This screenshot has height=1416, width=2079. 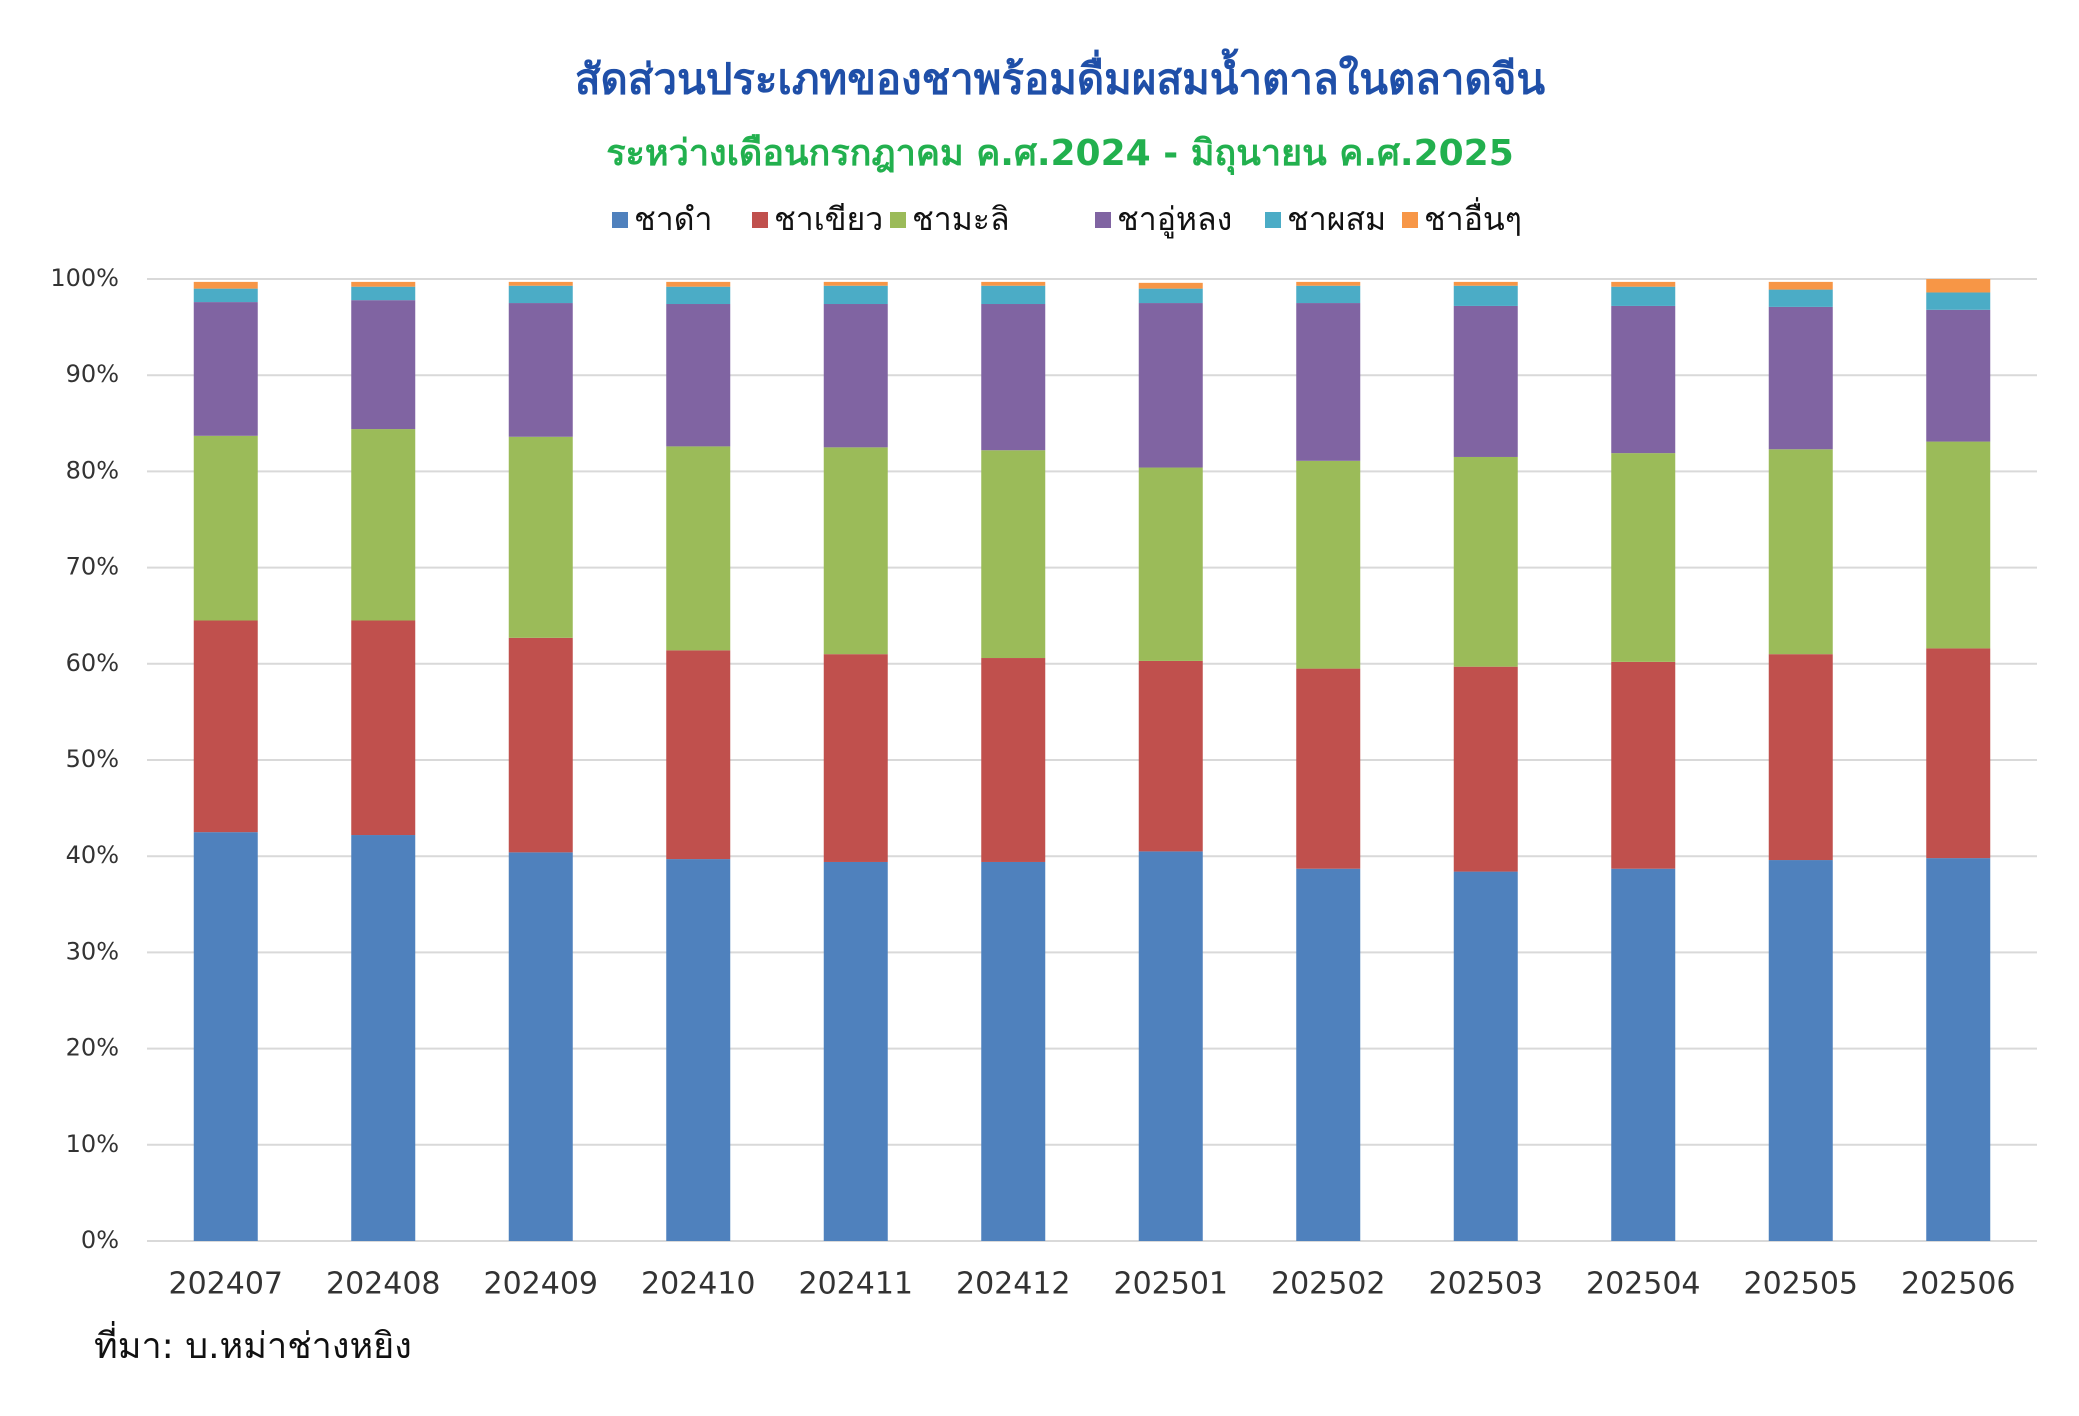 I want to click on y-tick-label: 30%, so click(x=92, y=951).